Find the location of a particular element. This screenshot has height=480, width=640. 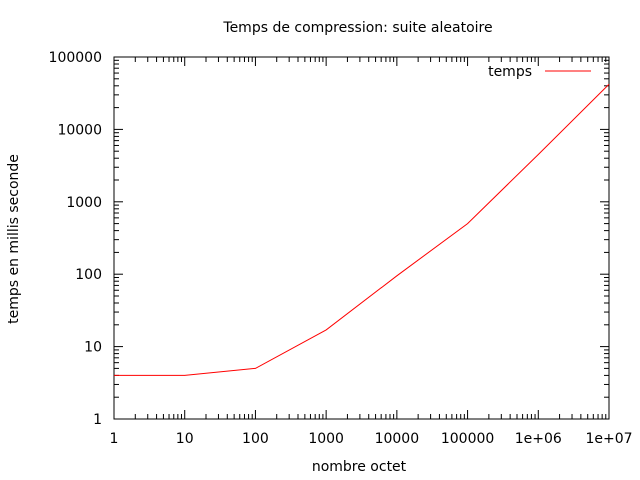

x-tick-label: 10000 is located at coordinates (397, 439).